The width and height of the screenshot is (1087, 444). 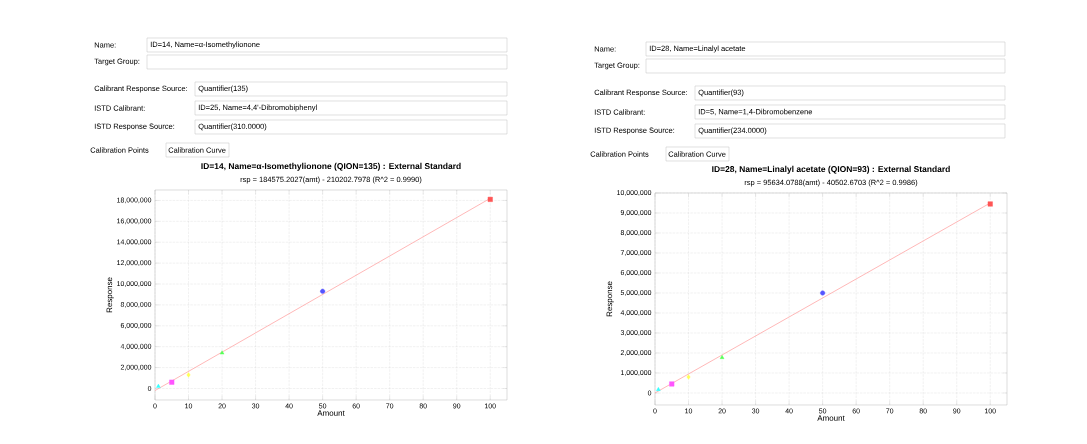 What do you see at coordinates (331, 166) in the screenshot?
I see `chart-title: ID=14, Name=α-Isomethylionone (QION=135) : External Standard` at bounding box center [331, 166].